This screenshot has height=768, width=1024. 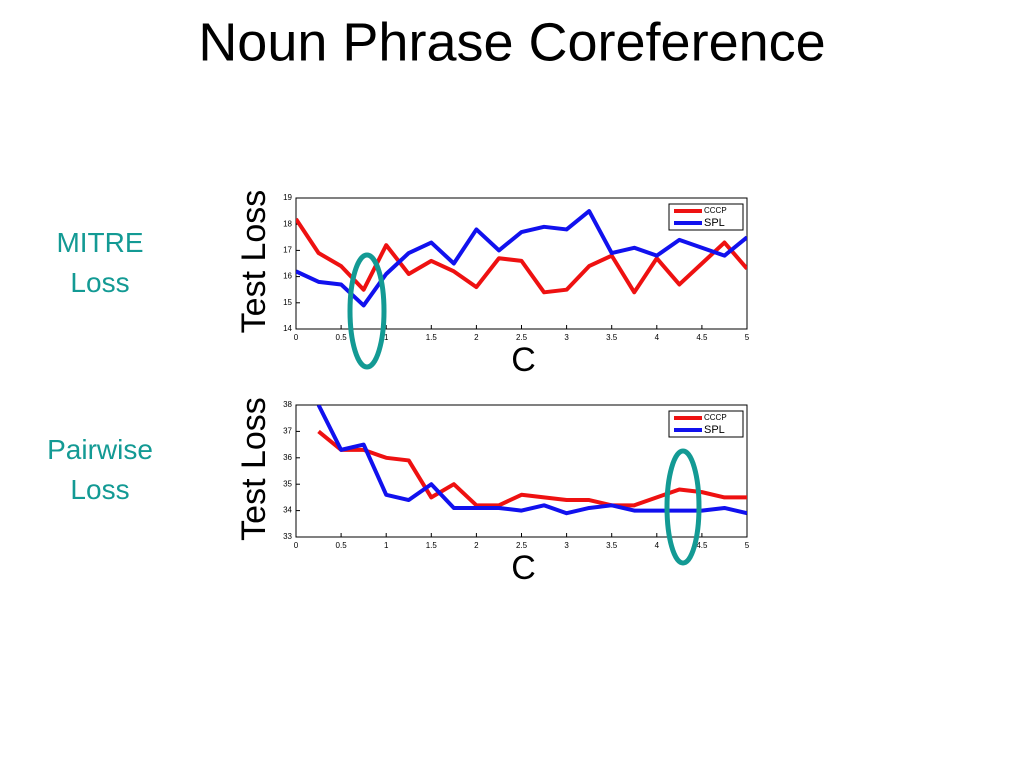 What do you see at coordinates (287, 197) in the screenshot?
I see `y-tick-label: 19` at bounding box center [287, 197].